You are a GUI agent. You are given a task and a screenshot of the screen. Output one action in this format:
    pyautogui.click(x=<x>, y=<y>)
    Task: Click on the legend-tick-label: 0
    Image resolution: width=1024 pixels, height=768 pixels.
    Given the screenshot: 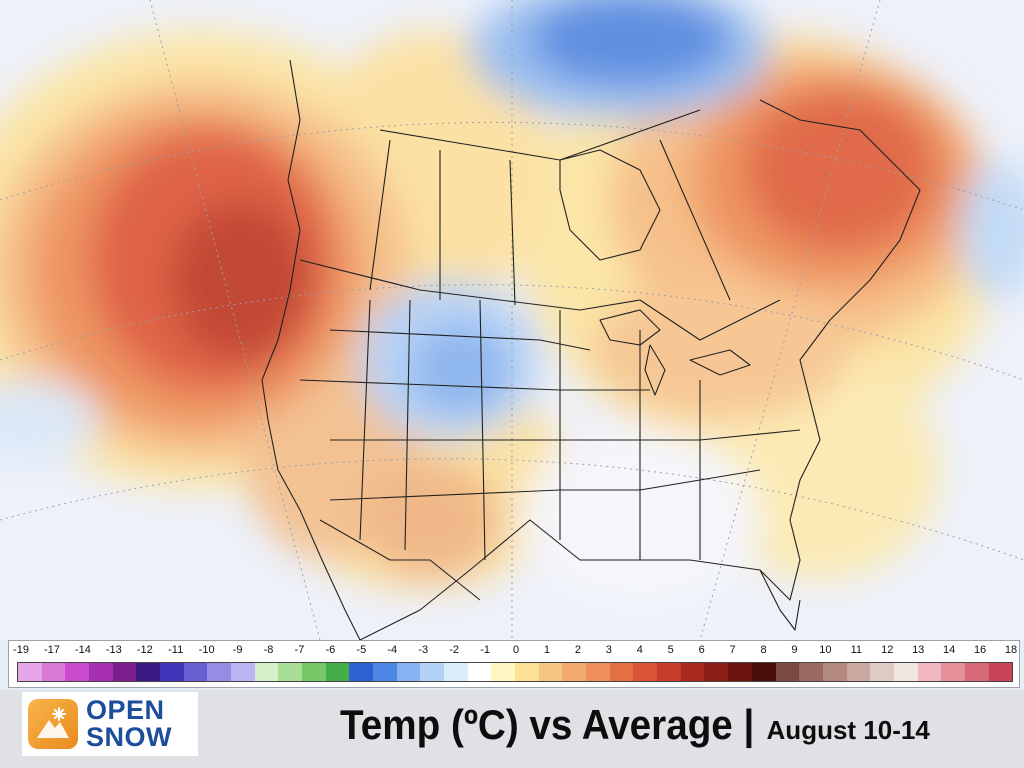 What is the action you would take?
    pyautogui.click(x=516, y=650)
    